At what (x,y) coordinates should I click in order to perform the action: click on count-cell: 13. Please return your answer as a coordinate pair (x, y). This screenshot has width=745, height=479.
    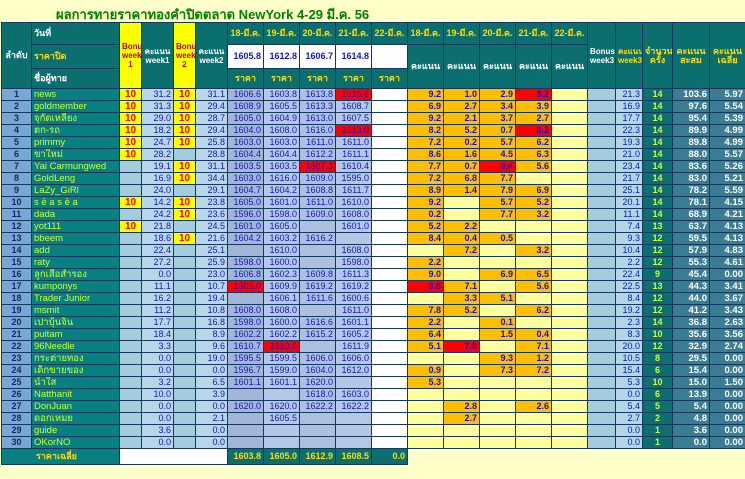
    Looking at the image, I should click on (657, 286).